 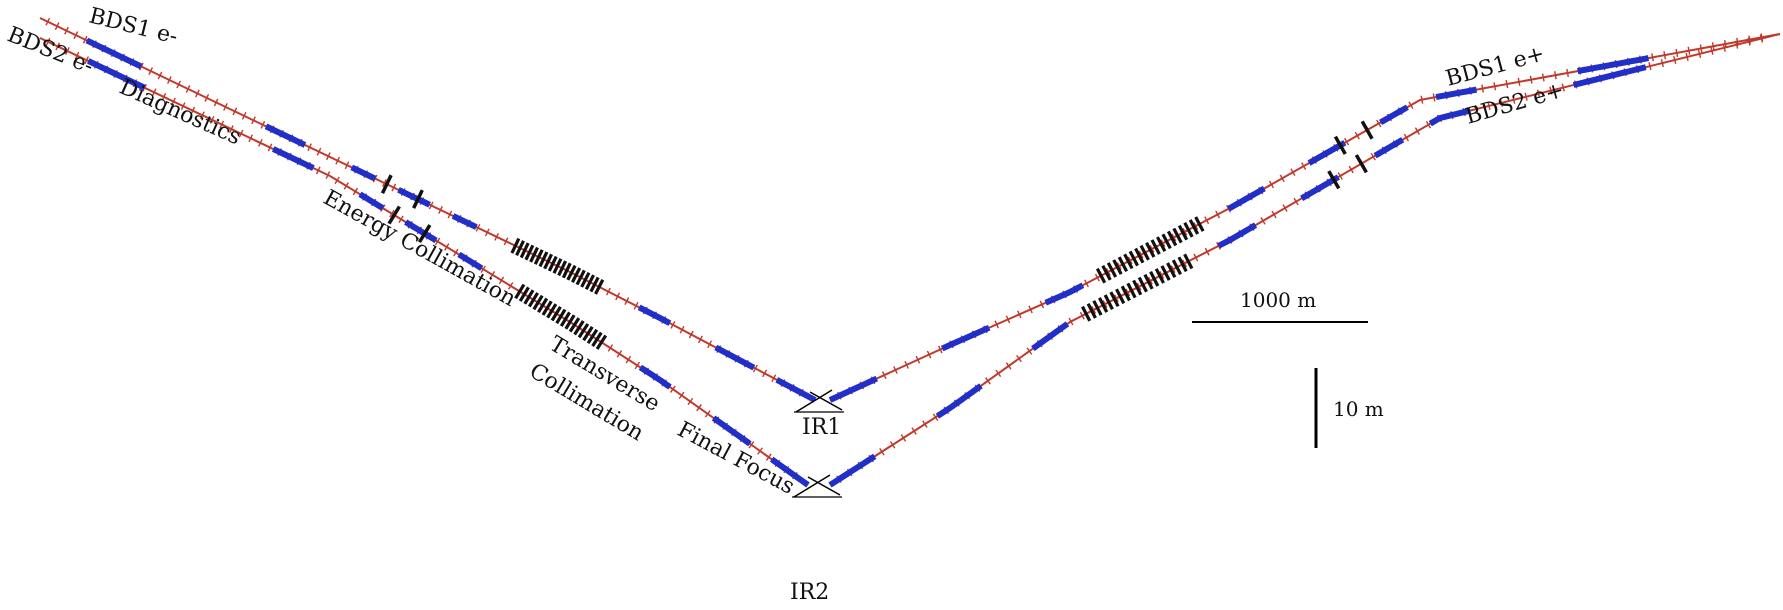 I want to click on label-energy-collimation: Energy Collimation, so click(x=419, y=248).